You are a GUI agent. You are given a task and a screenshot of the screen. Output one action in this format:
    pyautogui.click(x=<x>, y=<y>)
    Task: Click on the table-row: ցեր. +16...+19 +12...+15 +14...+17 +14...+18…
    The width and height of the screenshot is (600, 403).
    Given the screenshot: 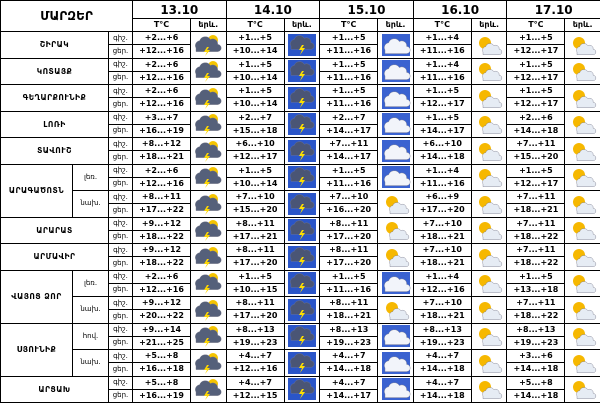 What is the action you would take?
    pyautogui.click(x=300, y=395)
    